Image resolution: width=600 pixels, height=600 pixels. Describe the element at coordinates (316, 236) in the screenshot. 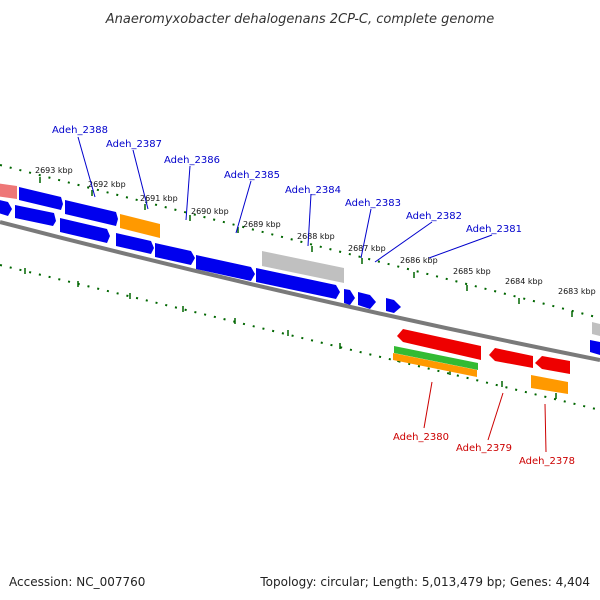

I see `kbp-label: 2688 kbp` at that location.